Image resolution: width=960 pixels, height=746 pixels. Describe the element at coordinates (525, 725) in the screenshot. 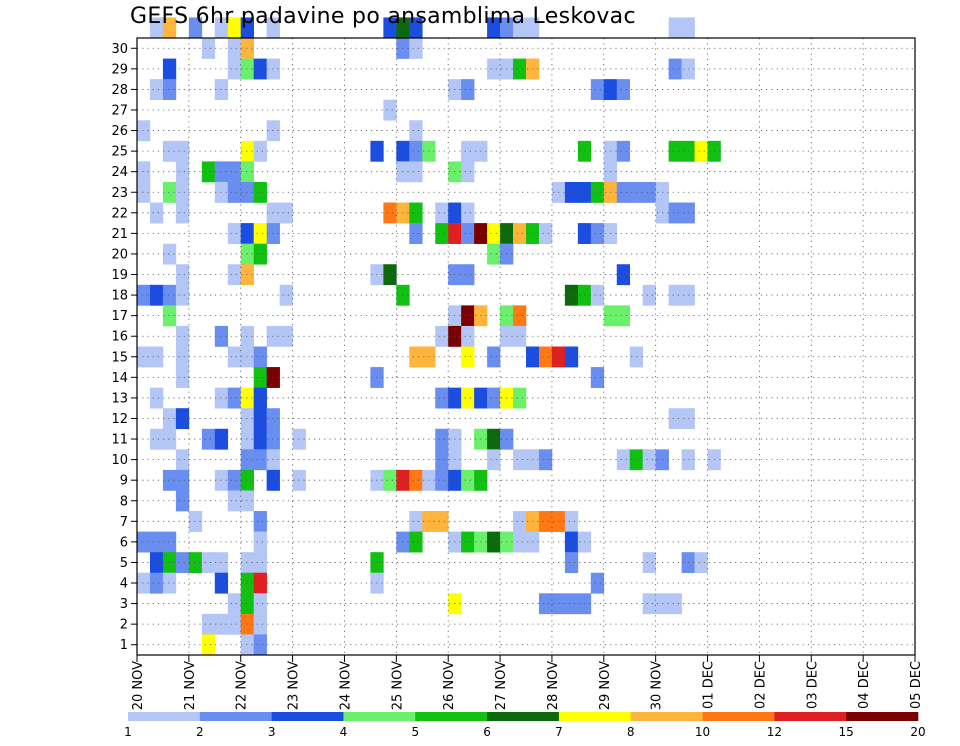

I see `color-legend: 1 2 3 4 5 6 7 8 10 12 15 20` at that location.